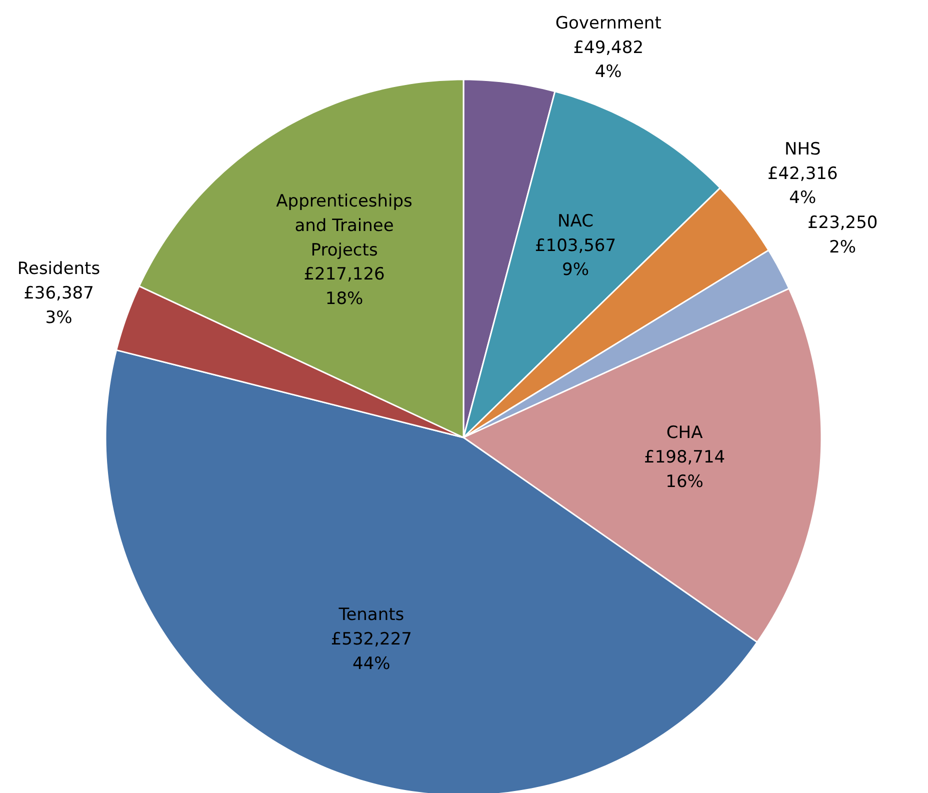 This screenshot has width=928, height=793. What do you see at coordinates (575, 258) in the screenshot?
I see `data-label: £103,567 9%` at bounding box center [575, 258].